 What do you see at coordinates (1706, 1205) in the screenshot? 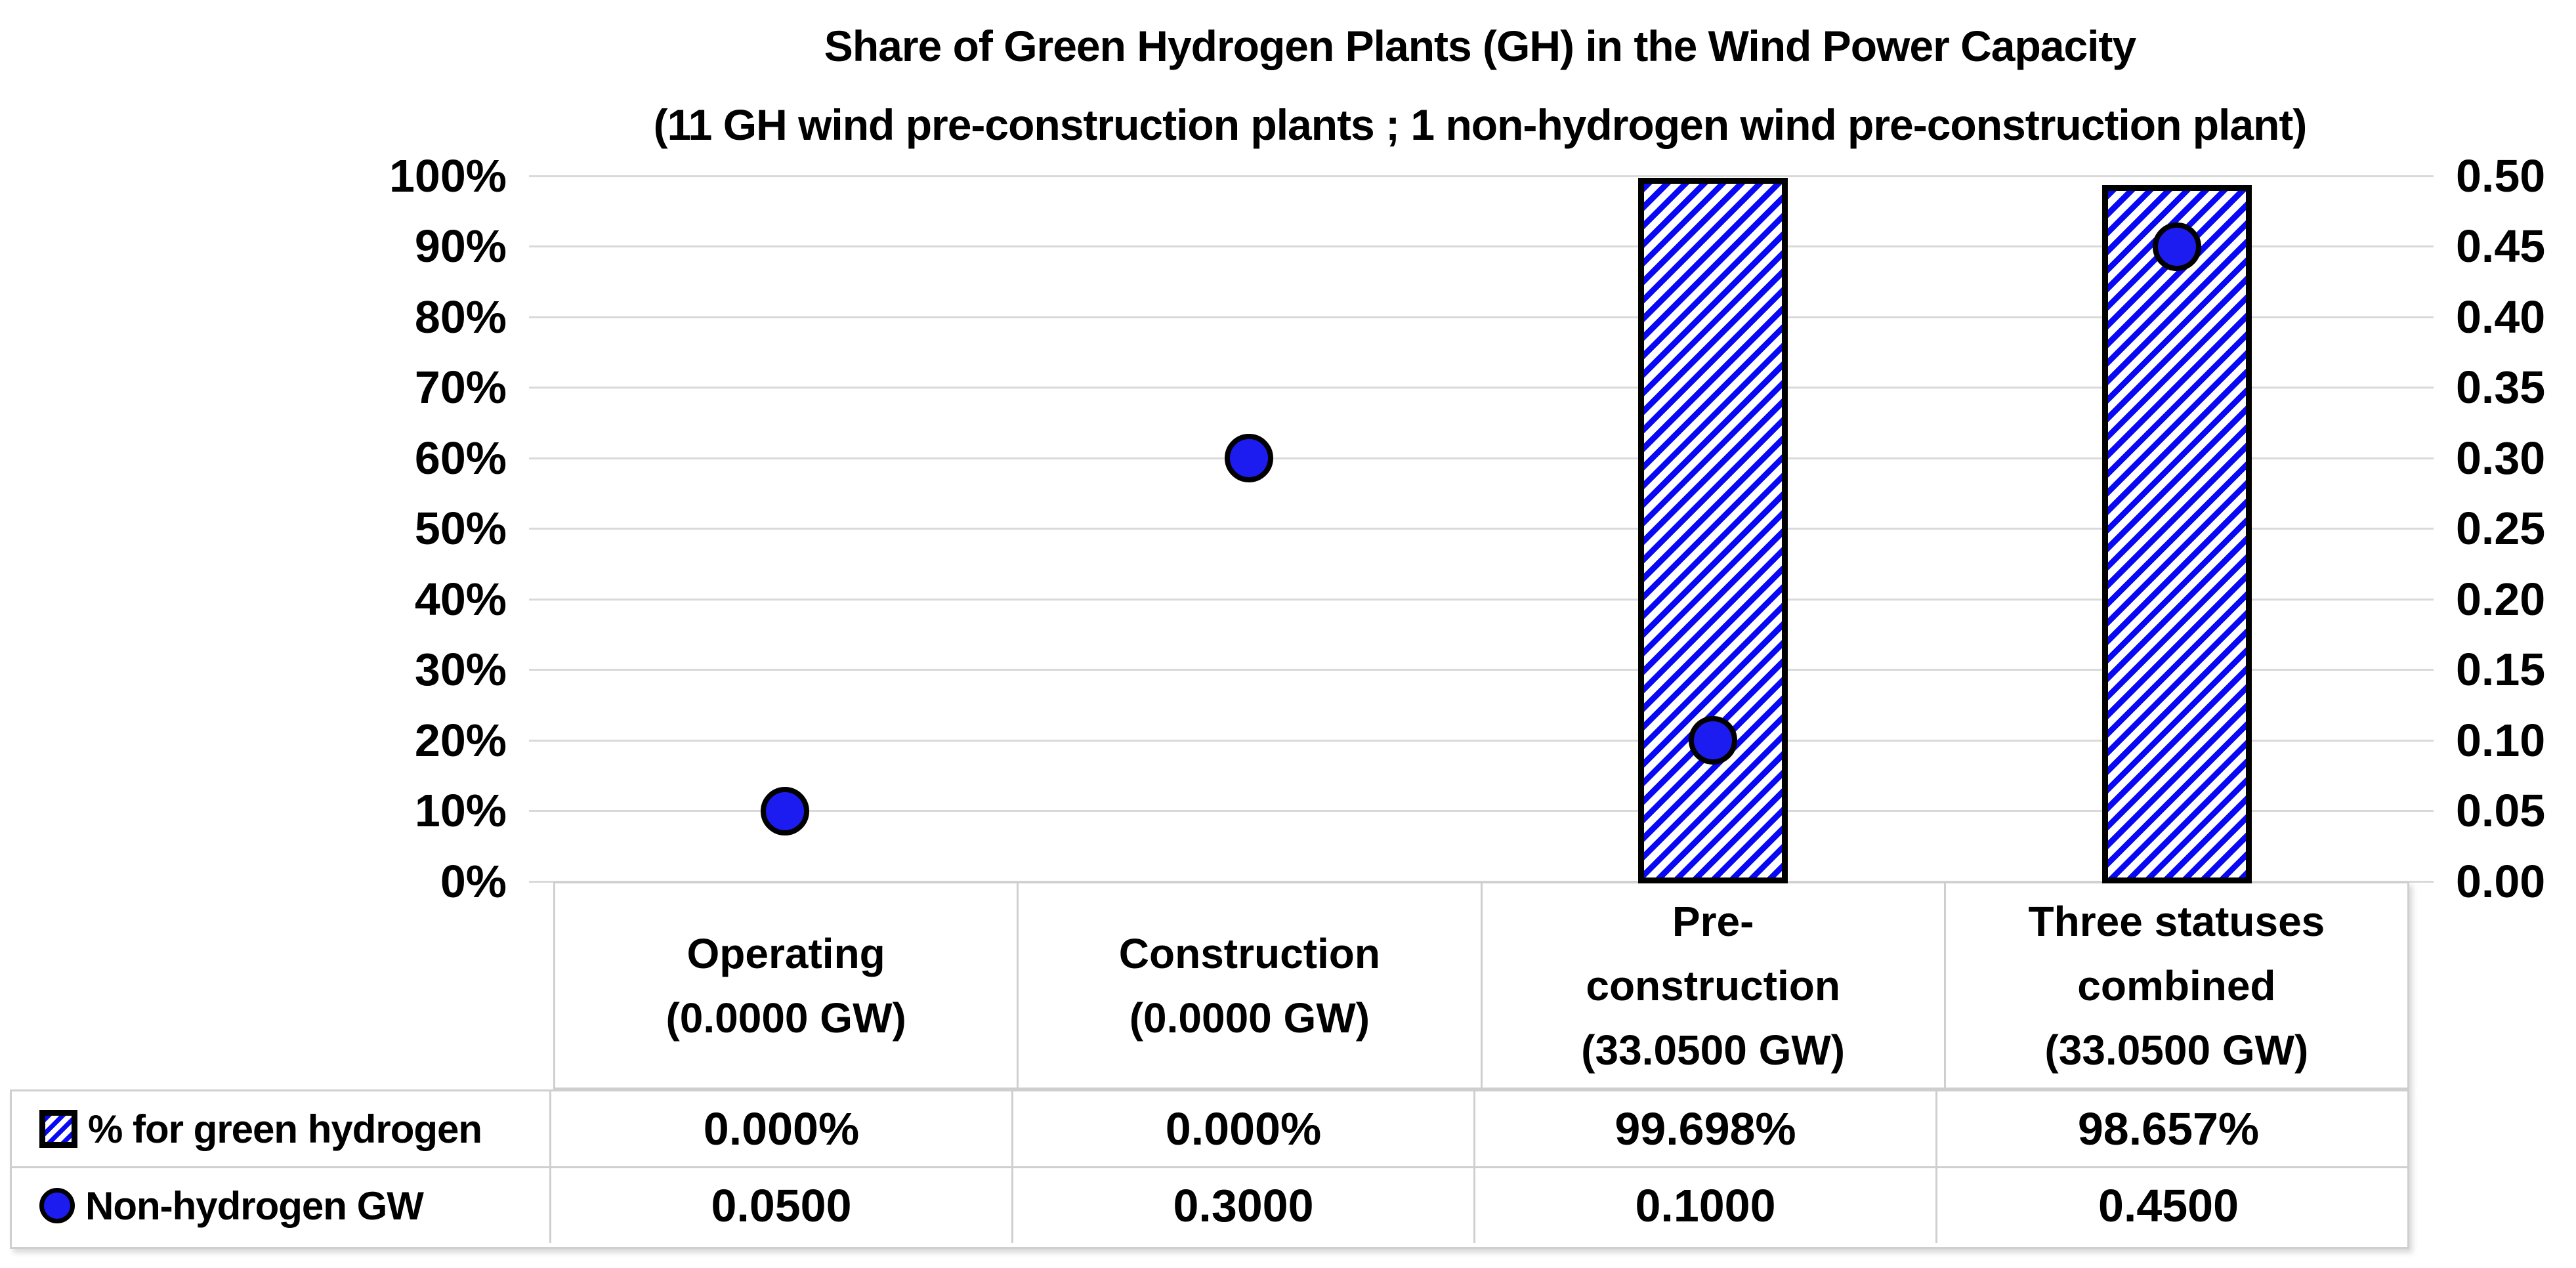
I see `value-cell: 0.1000` at bounding box center [1706, 1205].